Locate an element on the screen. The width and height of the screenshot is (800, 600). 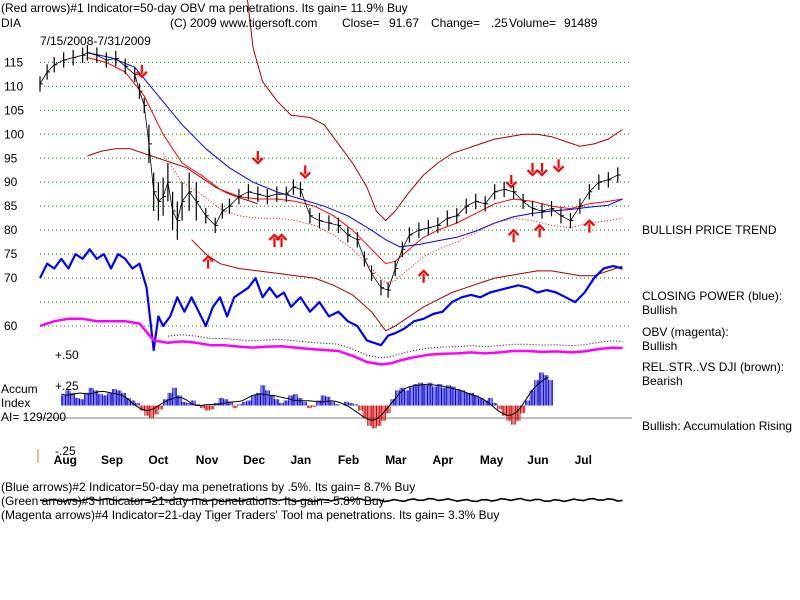
y-tick-label: 70 is located at coordinates (11, 278).